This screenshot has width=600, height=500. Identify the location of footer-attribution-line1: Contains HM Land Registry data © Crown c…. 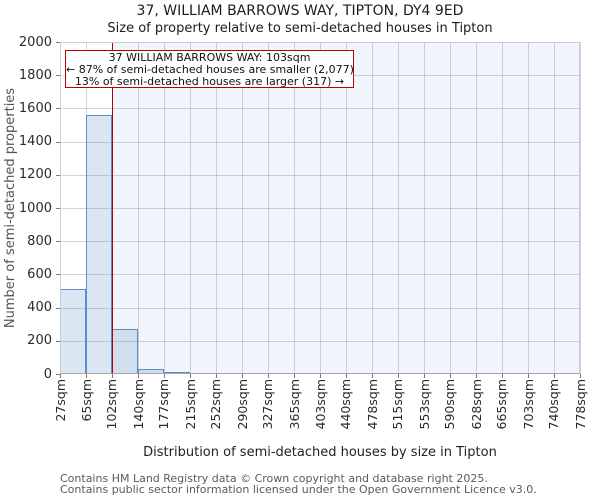
(274, 478).